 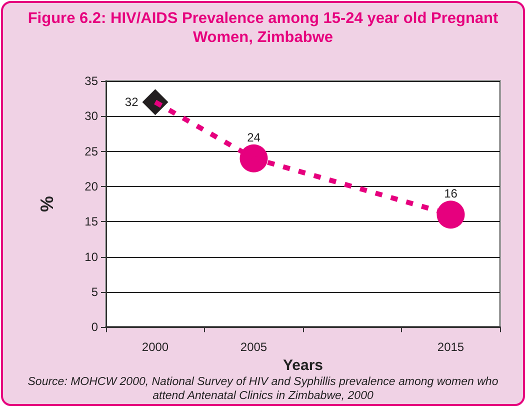 I want to click on y-tick-label: 10, so click(x=91, y=257).